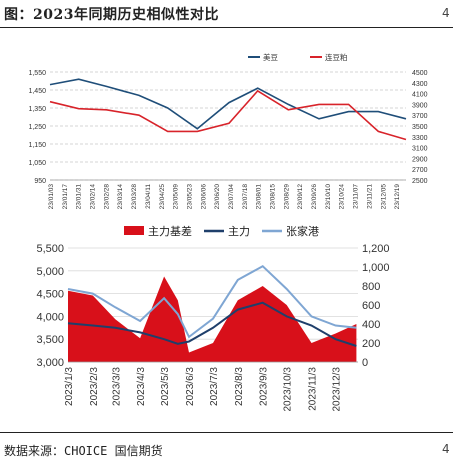  What do you see at coordinates (420, 138) in the screenshot?
I see `chart1-right-tick: 3300` at bounding box center [420, 138].